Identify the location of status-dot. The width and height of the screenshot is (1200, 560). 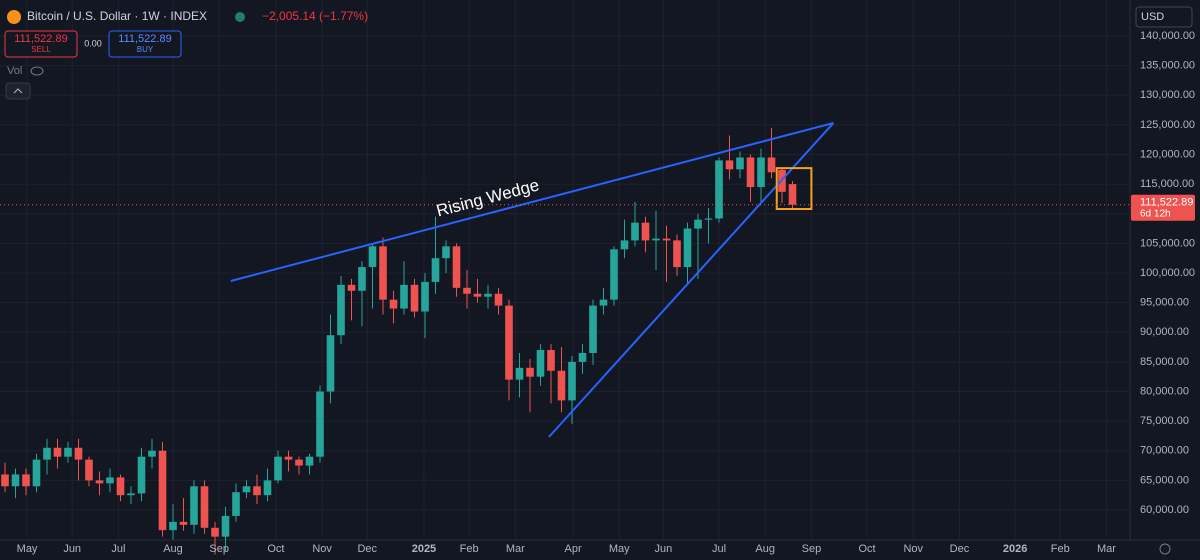
(240, 17).